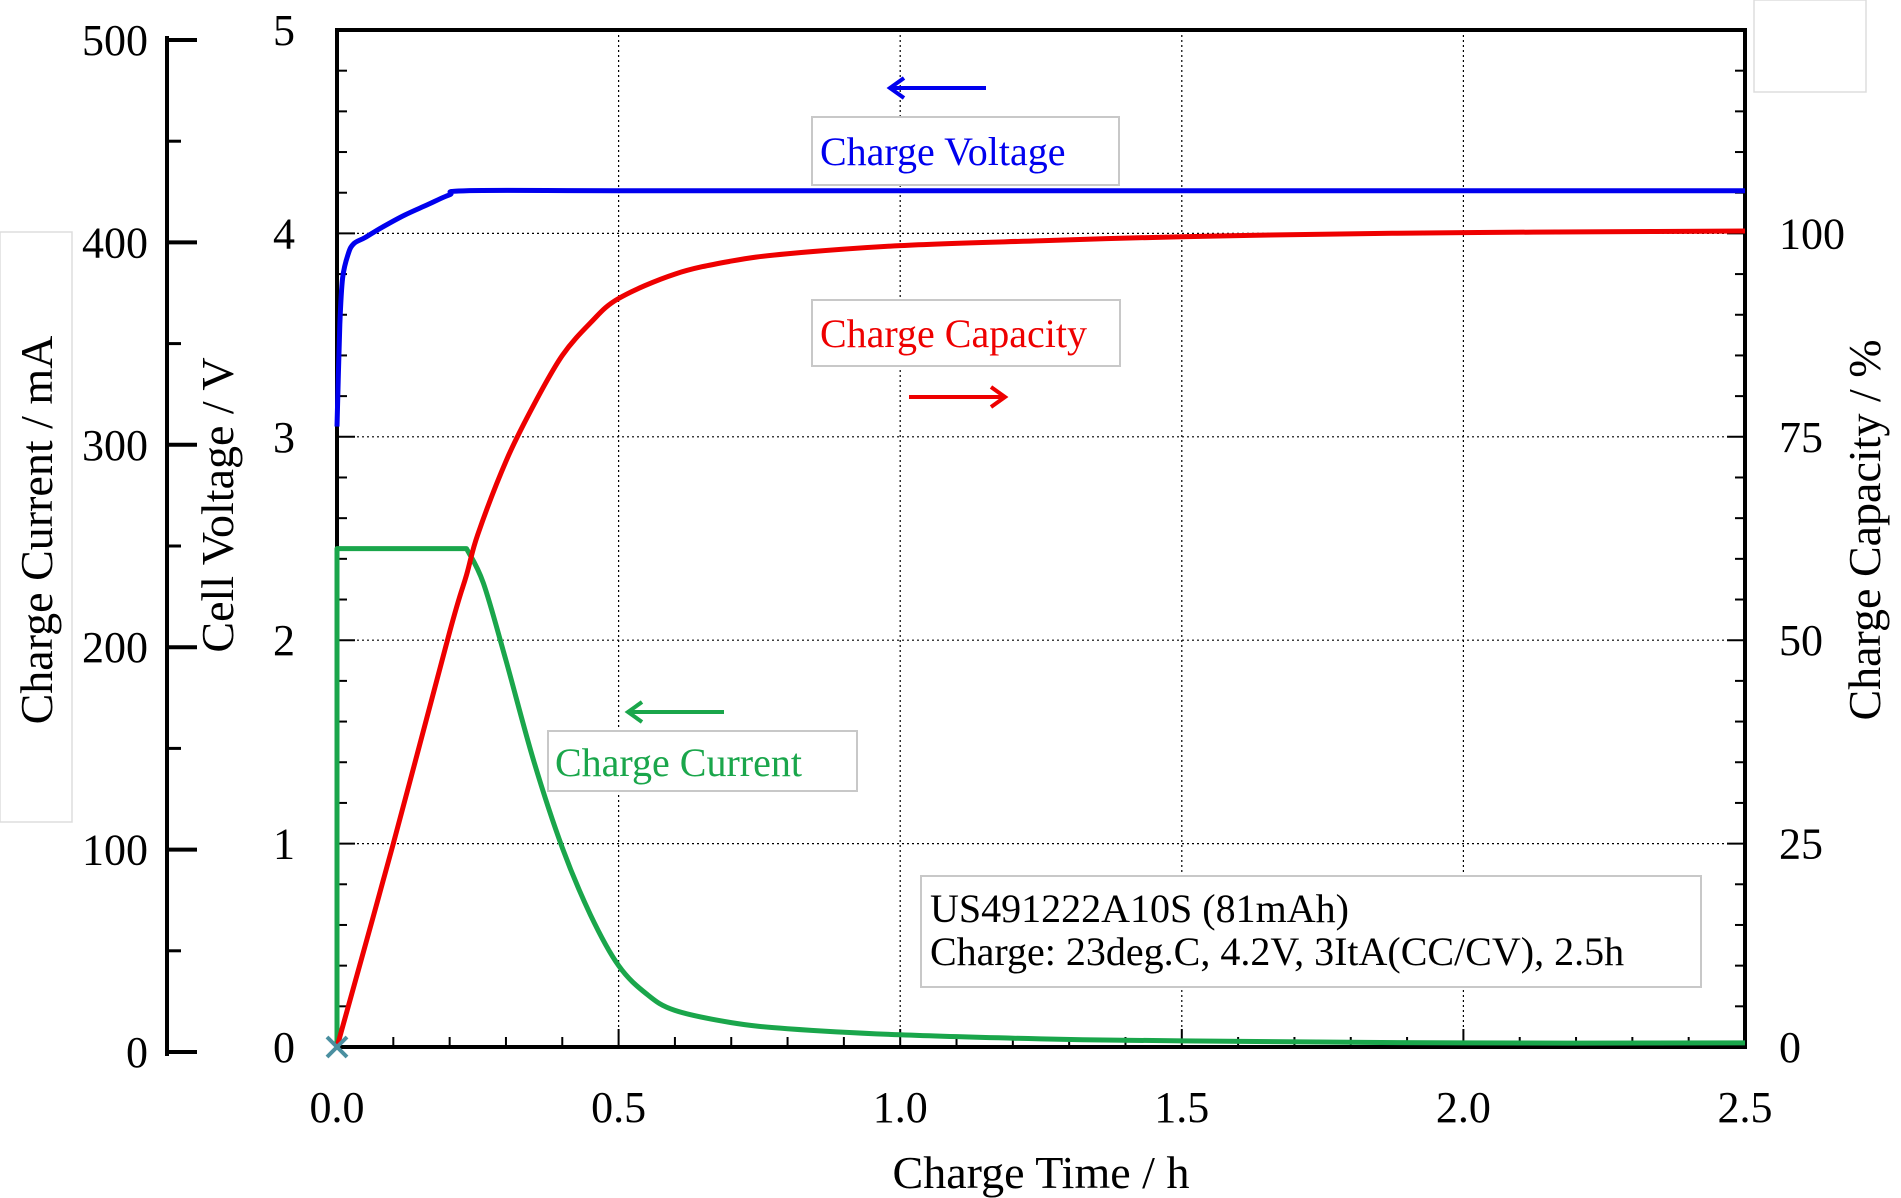  What do you see at coordinates (1801, 437) in the screenshot?
I see `capacity-tick-label: 75` at bounding box center [1801, 437].